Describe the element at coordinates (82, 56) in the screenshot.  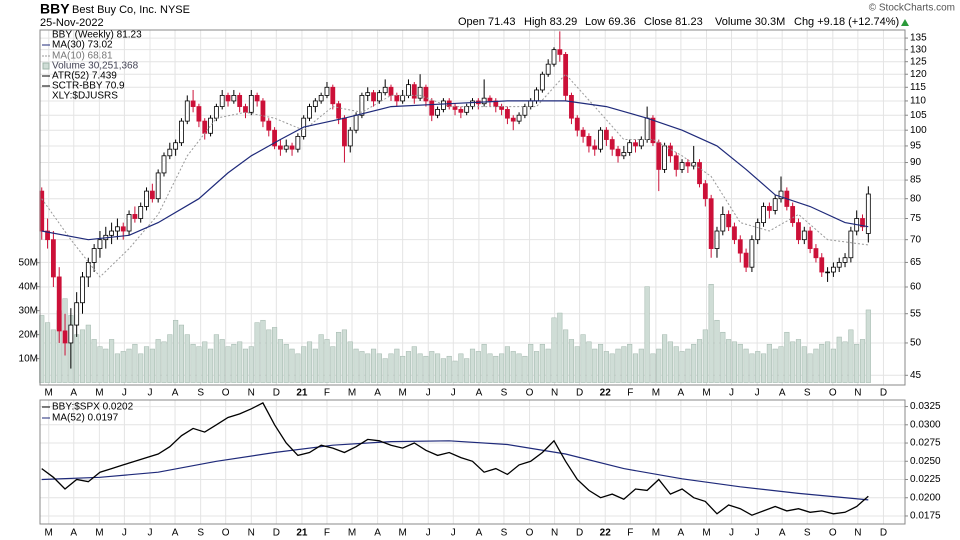
I see `legend-ma10: MA(10) 68.81` at that location.